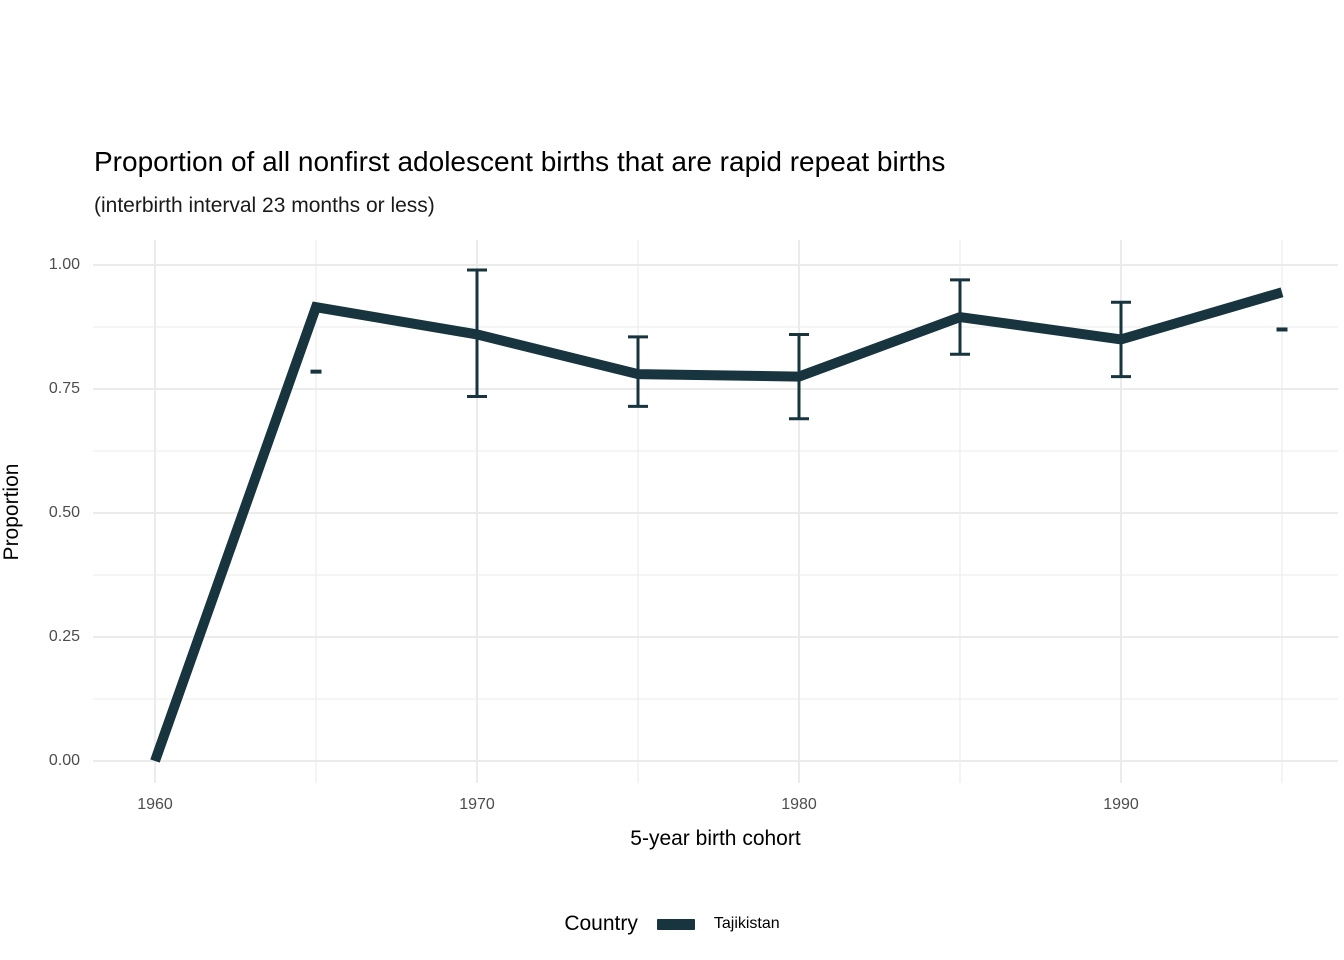  I want to click on x-tick-label: 1960, so click(155, 804).